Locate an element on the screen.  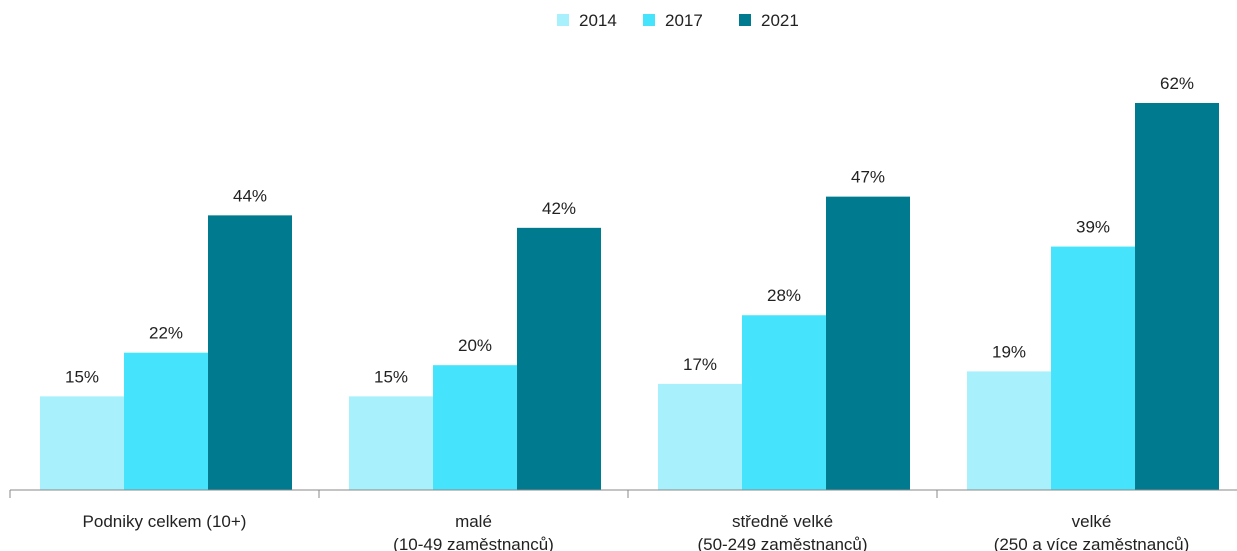
value-label: 62% is located at coordinates (1177, 83).